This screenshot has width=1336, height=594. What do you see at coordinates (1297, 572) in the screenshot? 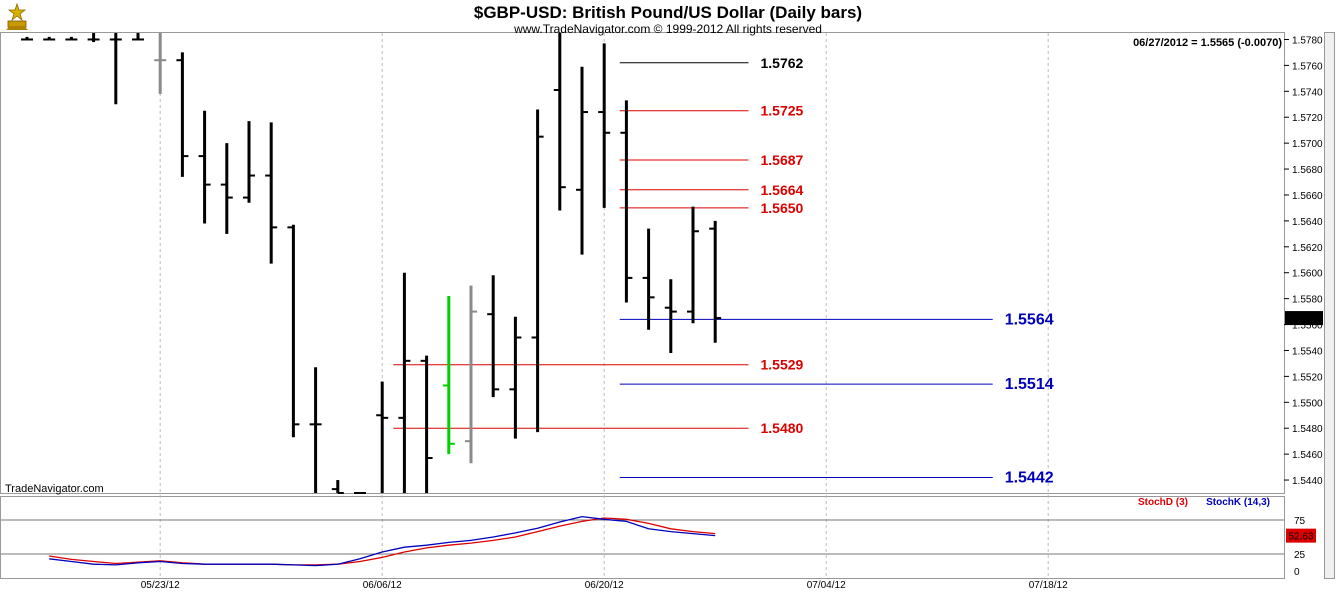
I see `stoch-tick-label: 0` at bounding box center [1297, 572].